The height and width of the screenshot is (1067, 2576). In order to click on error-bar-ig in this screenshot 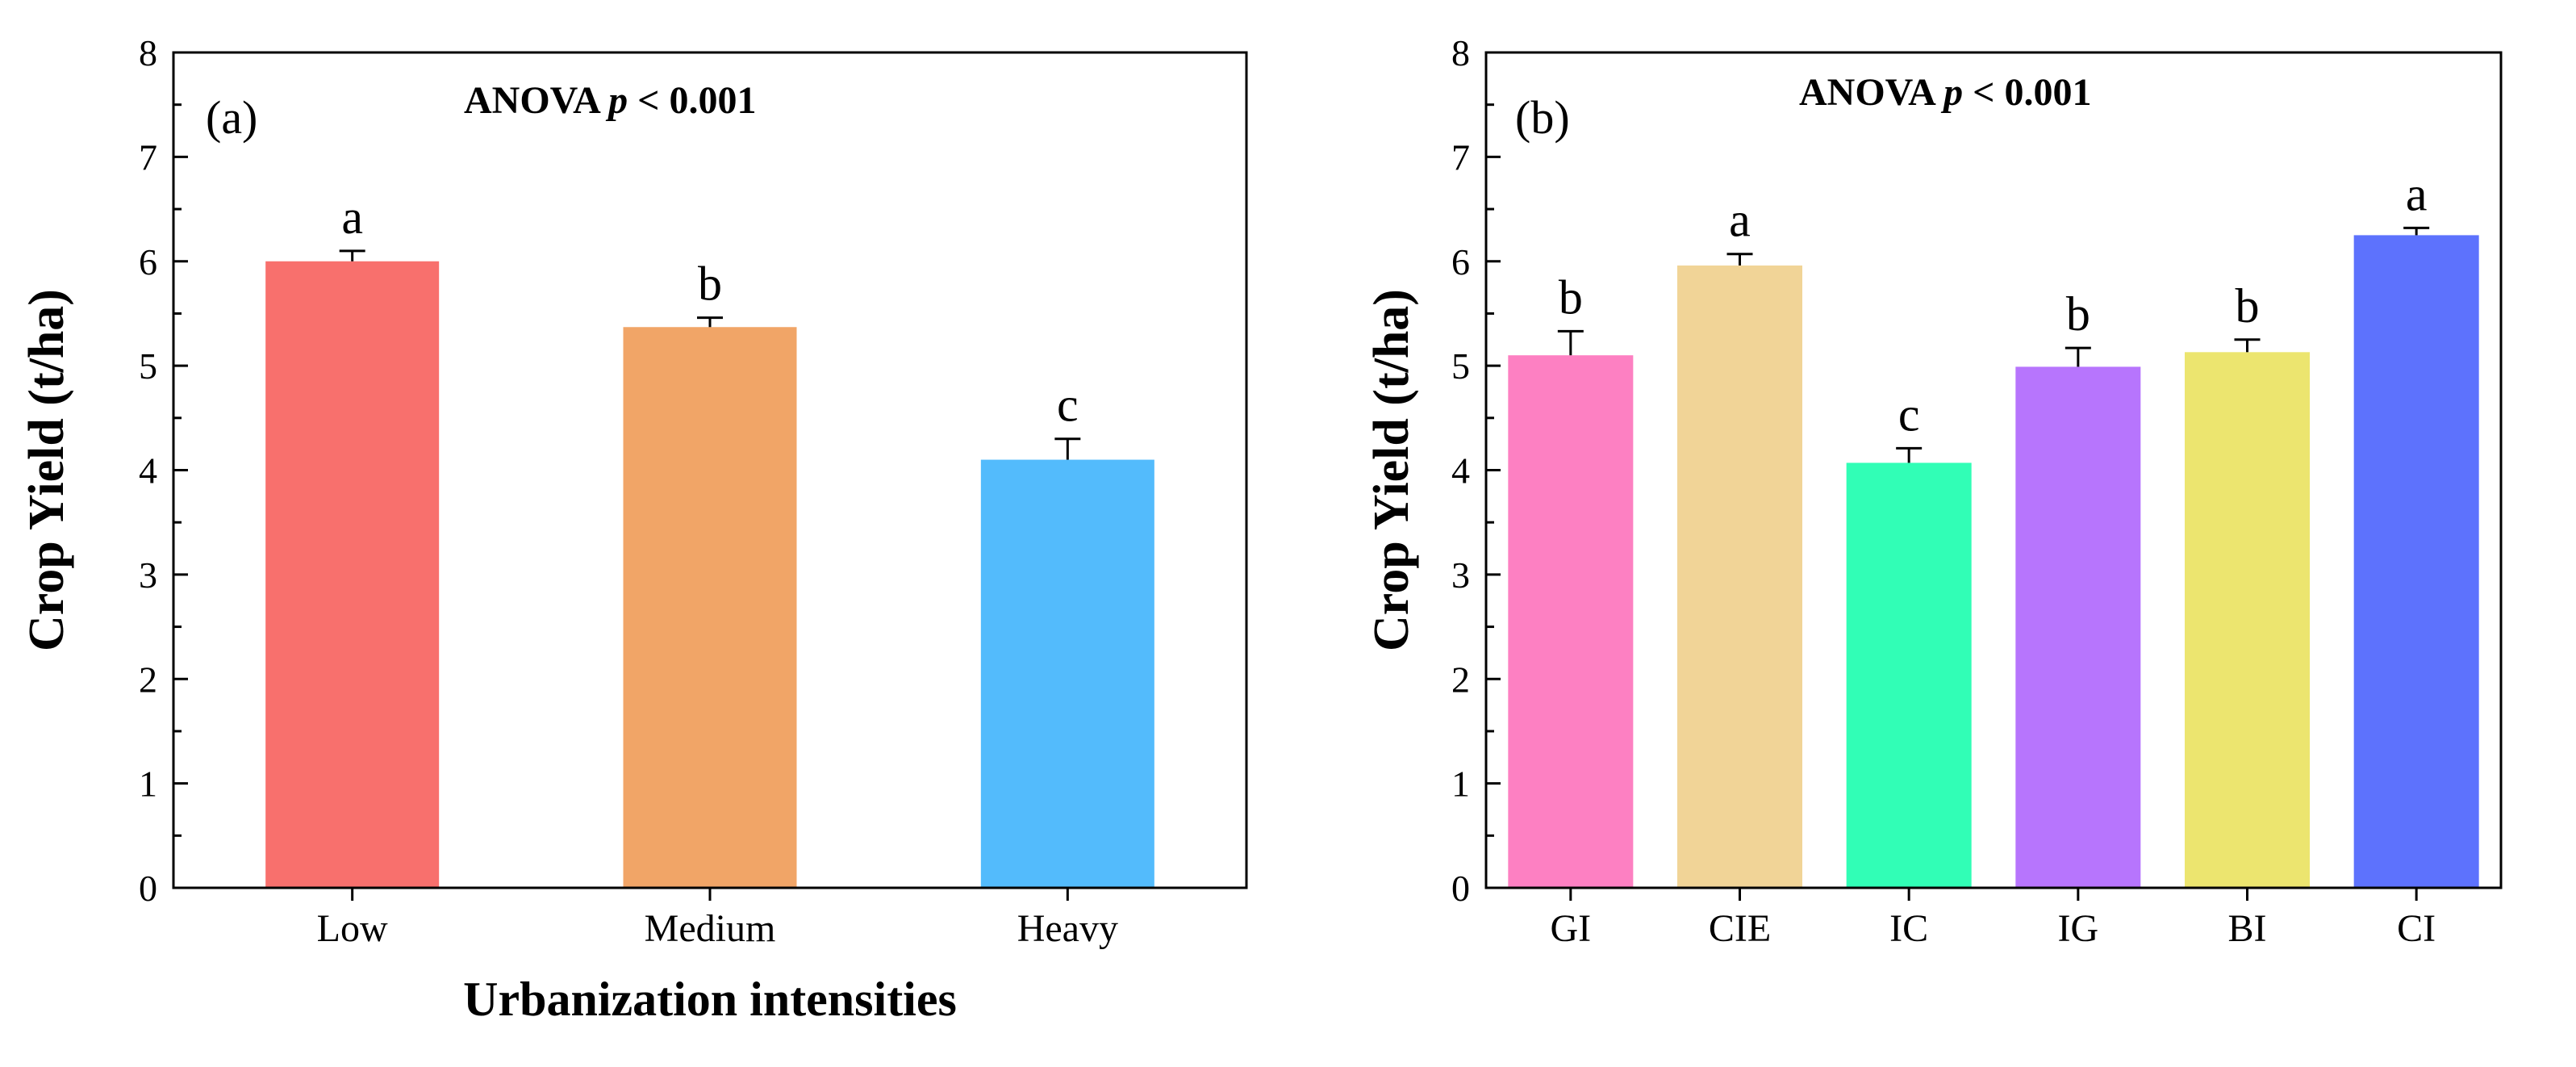, I will do `click(2078, 356)`.